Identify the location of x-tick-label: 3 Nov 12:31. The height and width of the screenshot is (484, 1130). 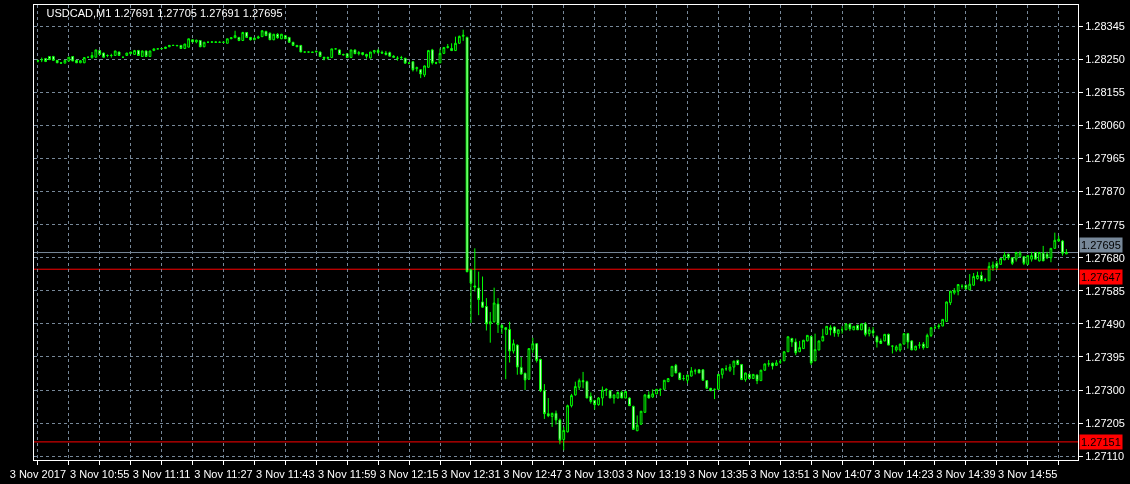
(471, 474).